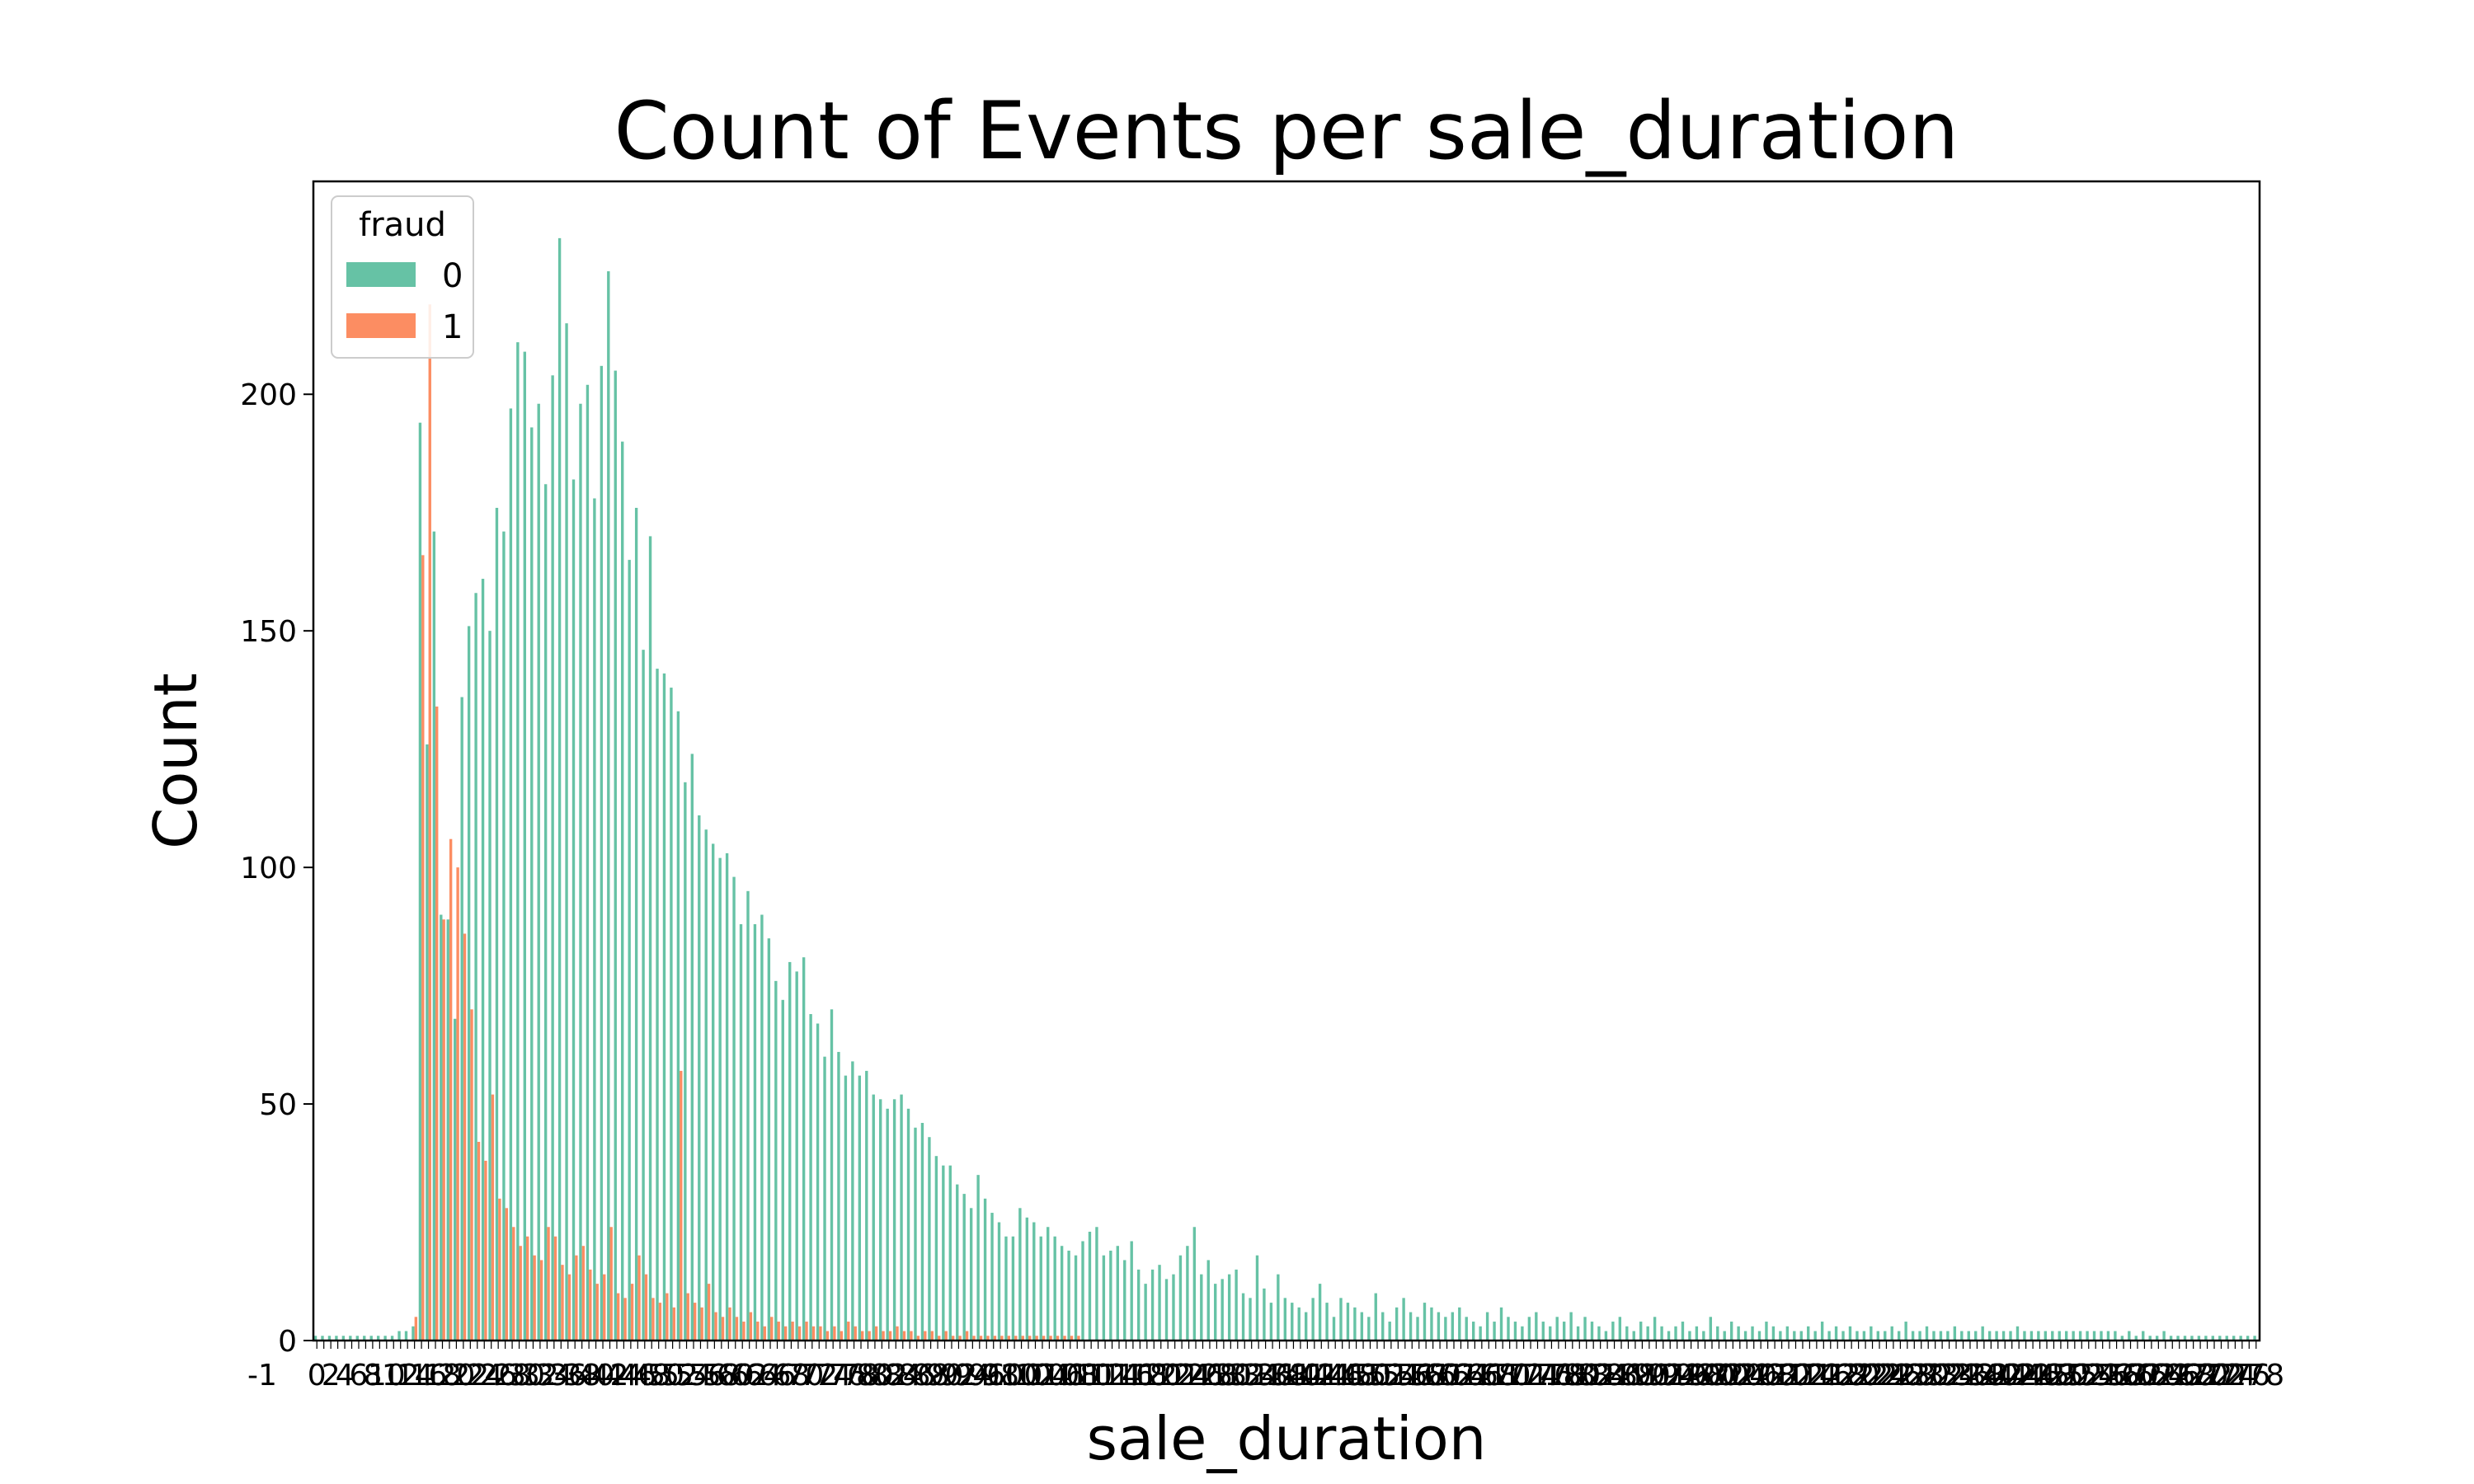 The width and height of the screenshot is (2474, 1484). Describe the element at coordinates (268, 632) in the screenshot. I see `y-tick-label-150: 150` at that location.